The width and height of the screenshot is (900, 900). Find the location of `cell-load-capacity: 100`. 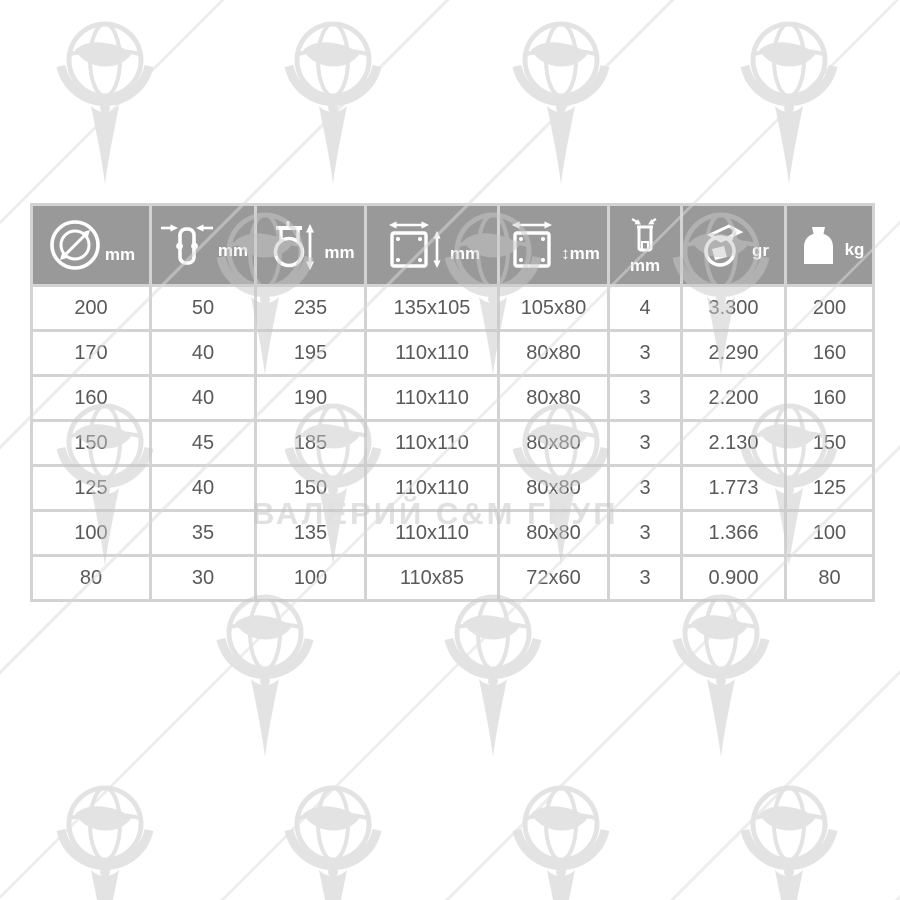

cell-load-capacity: 100 is located at coordinates (829, 533).